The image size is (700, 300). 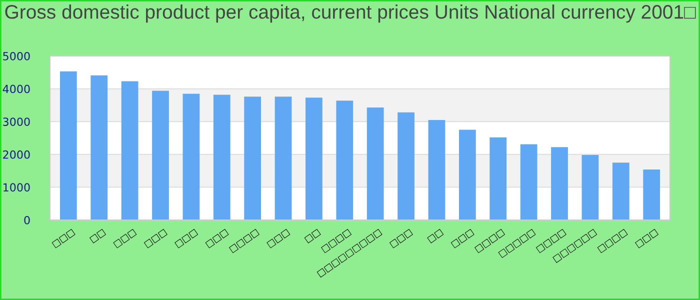 What do you see at coordinates (16, 154) in the screenshot?
I see `y-tick-label: 2000` at bounding box center [16, 154].